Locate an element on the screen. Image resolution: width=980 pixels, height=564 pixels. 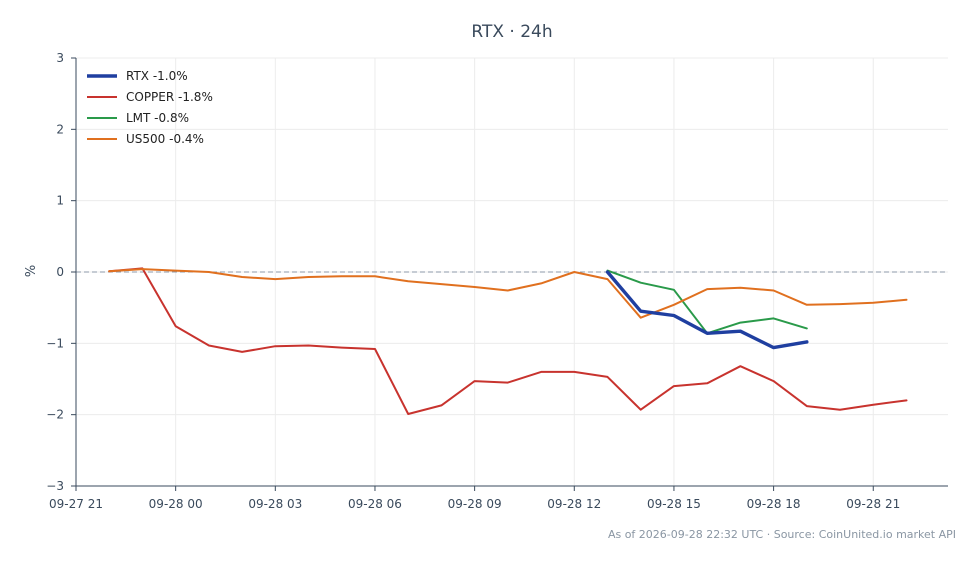
y-tick-label: −2 is located at coordinates (55, 415).